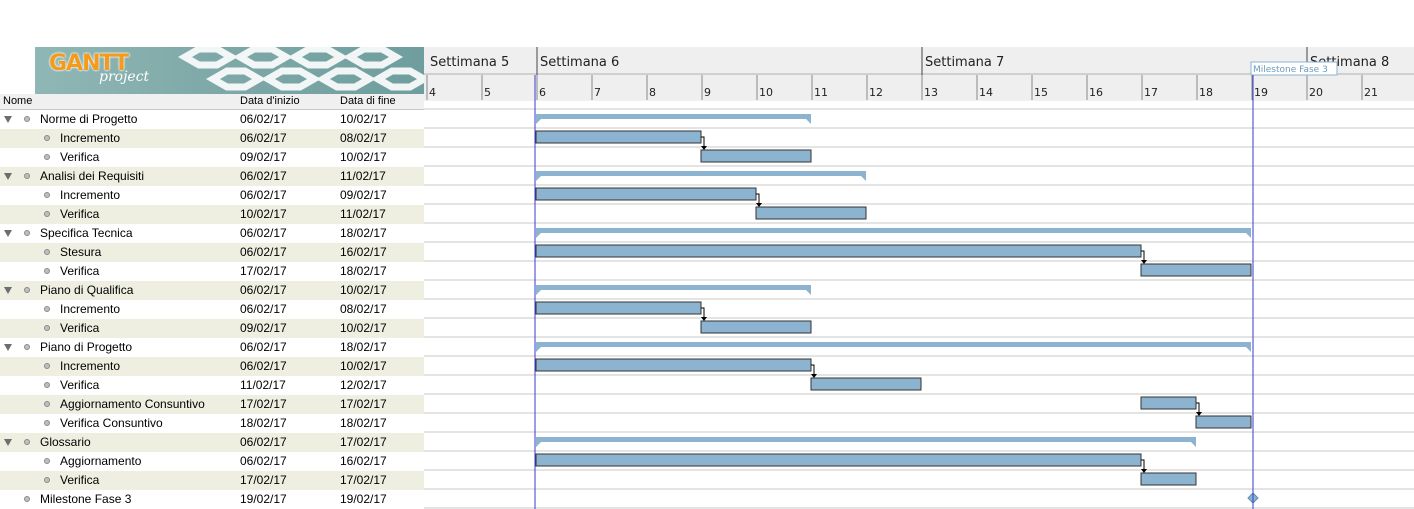 Image resolution: width=1414 pixels, height=509 pixels. Describe the element at coordinates (263, 499) in the screenshot. I see `task-start-date: 19/02/17` at that location.